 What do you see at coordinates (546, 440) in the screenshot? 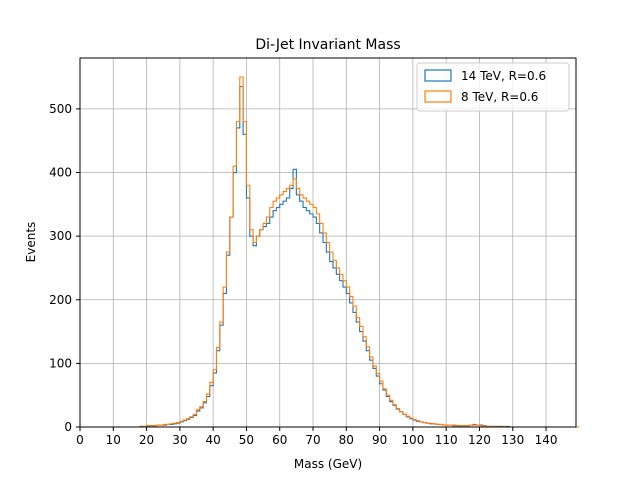
I see `x-tick-label: 140` at bounding box center [546, 440].